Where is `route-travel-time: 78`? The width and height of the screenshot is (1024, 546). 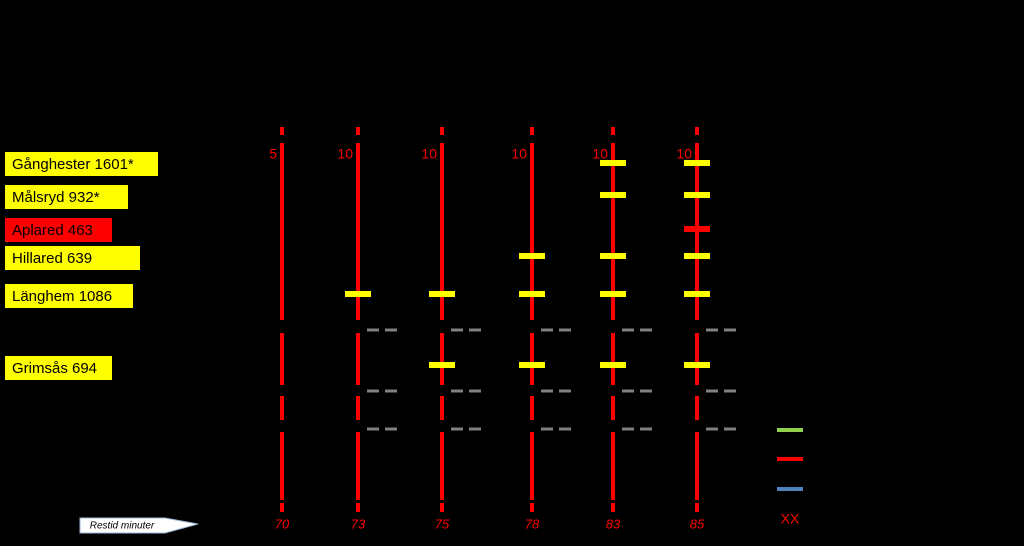
route-travel-time: 78 is located at coordinates (532, 523).